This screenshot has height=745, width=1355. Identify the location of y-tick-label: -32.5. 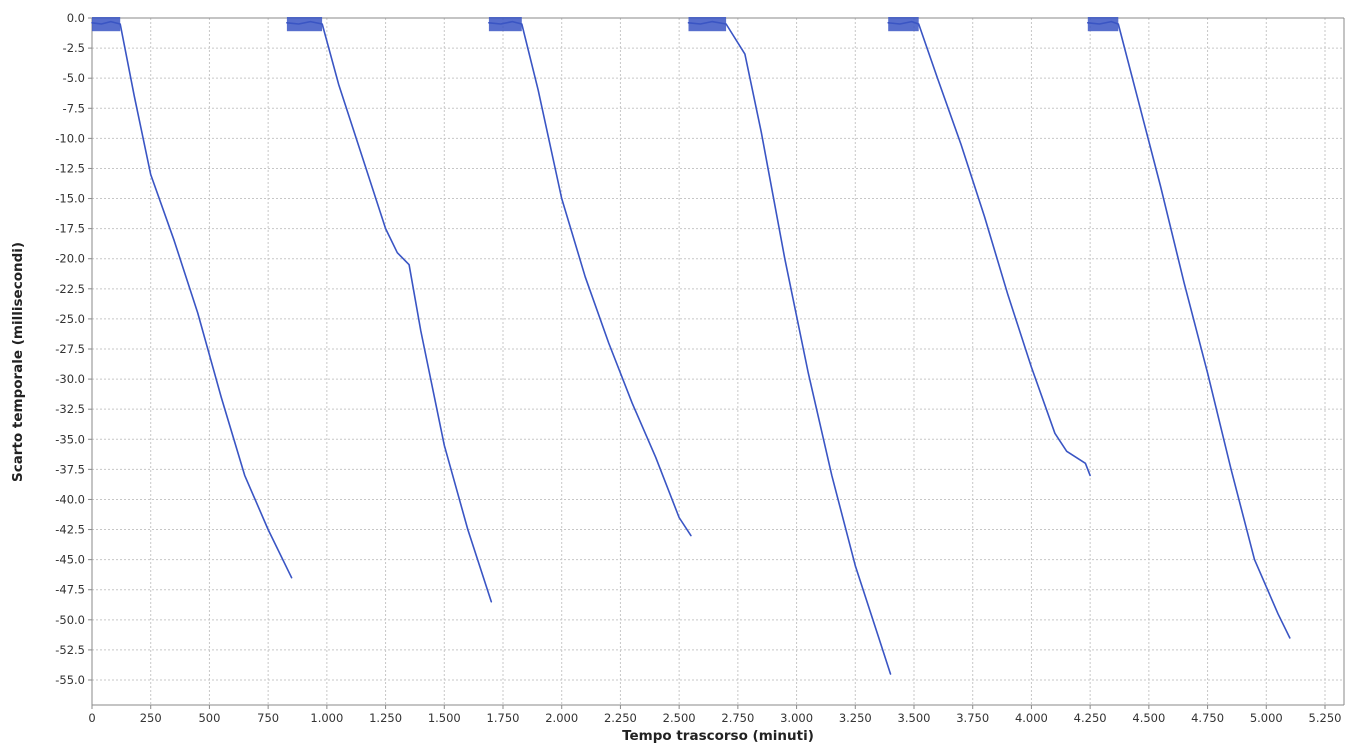
(70, 409).